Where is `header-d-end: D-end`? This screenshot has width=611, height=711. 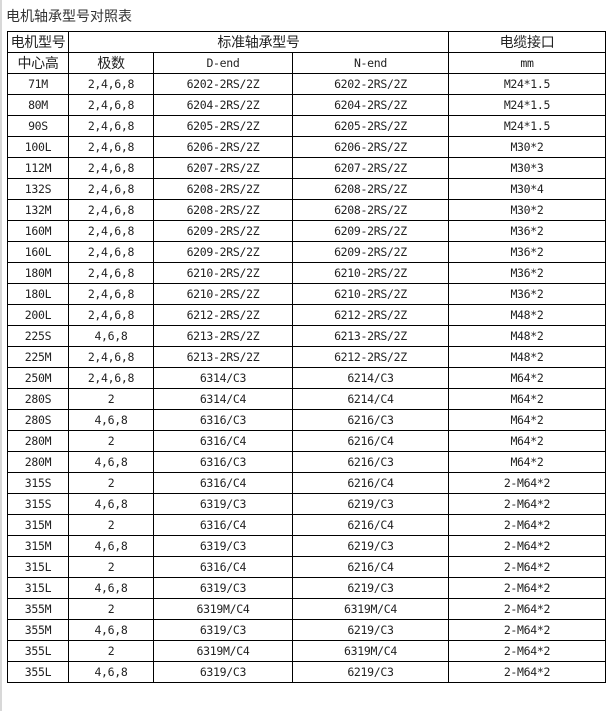 header-d-end: D-end is located at coordinates (223, 63).